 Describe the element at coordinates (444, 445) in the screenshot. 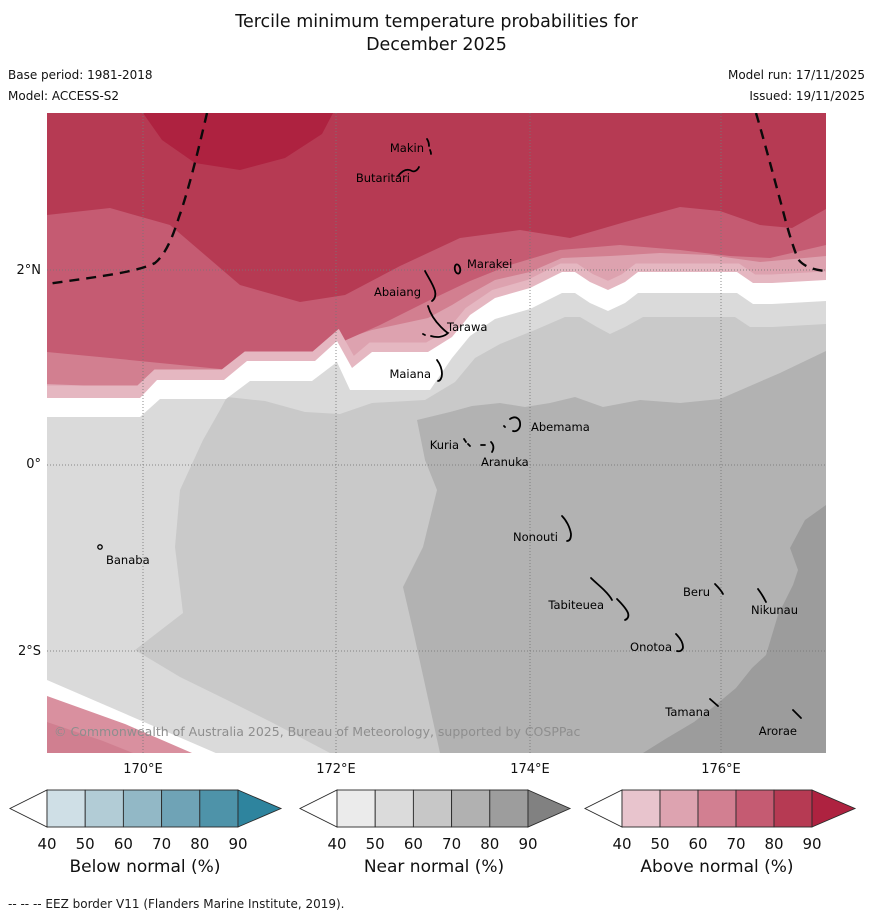

I see `kuria-label: Kuria` at that location.